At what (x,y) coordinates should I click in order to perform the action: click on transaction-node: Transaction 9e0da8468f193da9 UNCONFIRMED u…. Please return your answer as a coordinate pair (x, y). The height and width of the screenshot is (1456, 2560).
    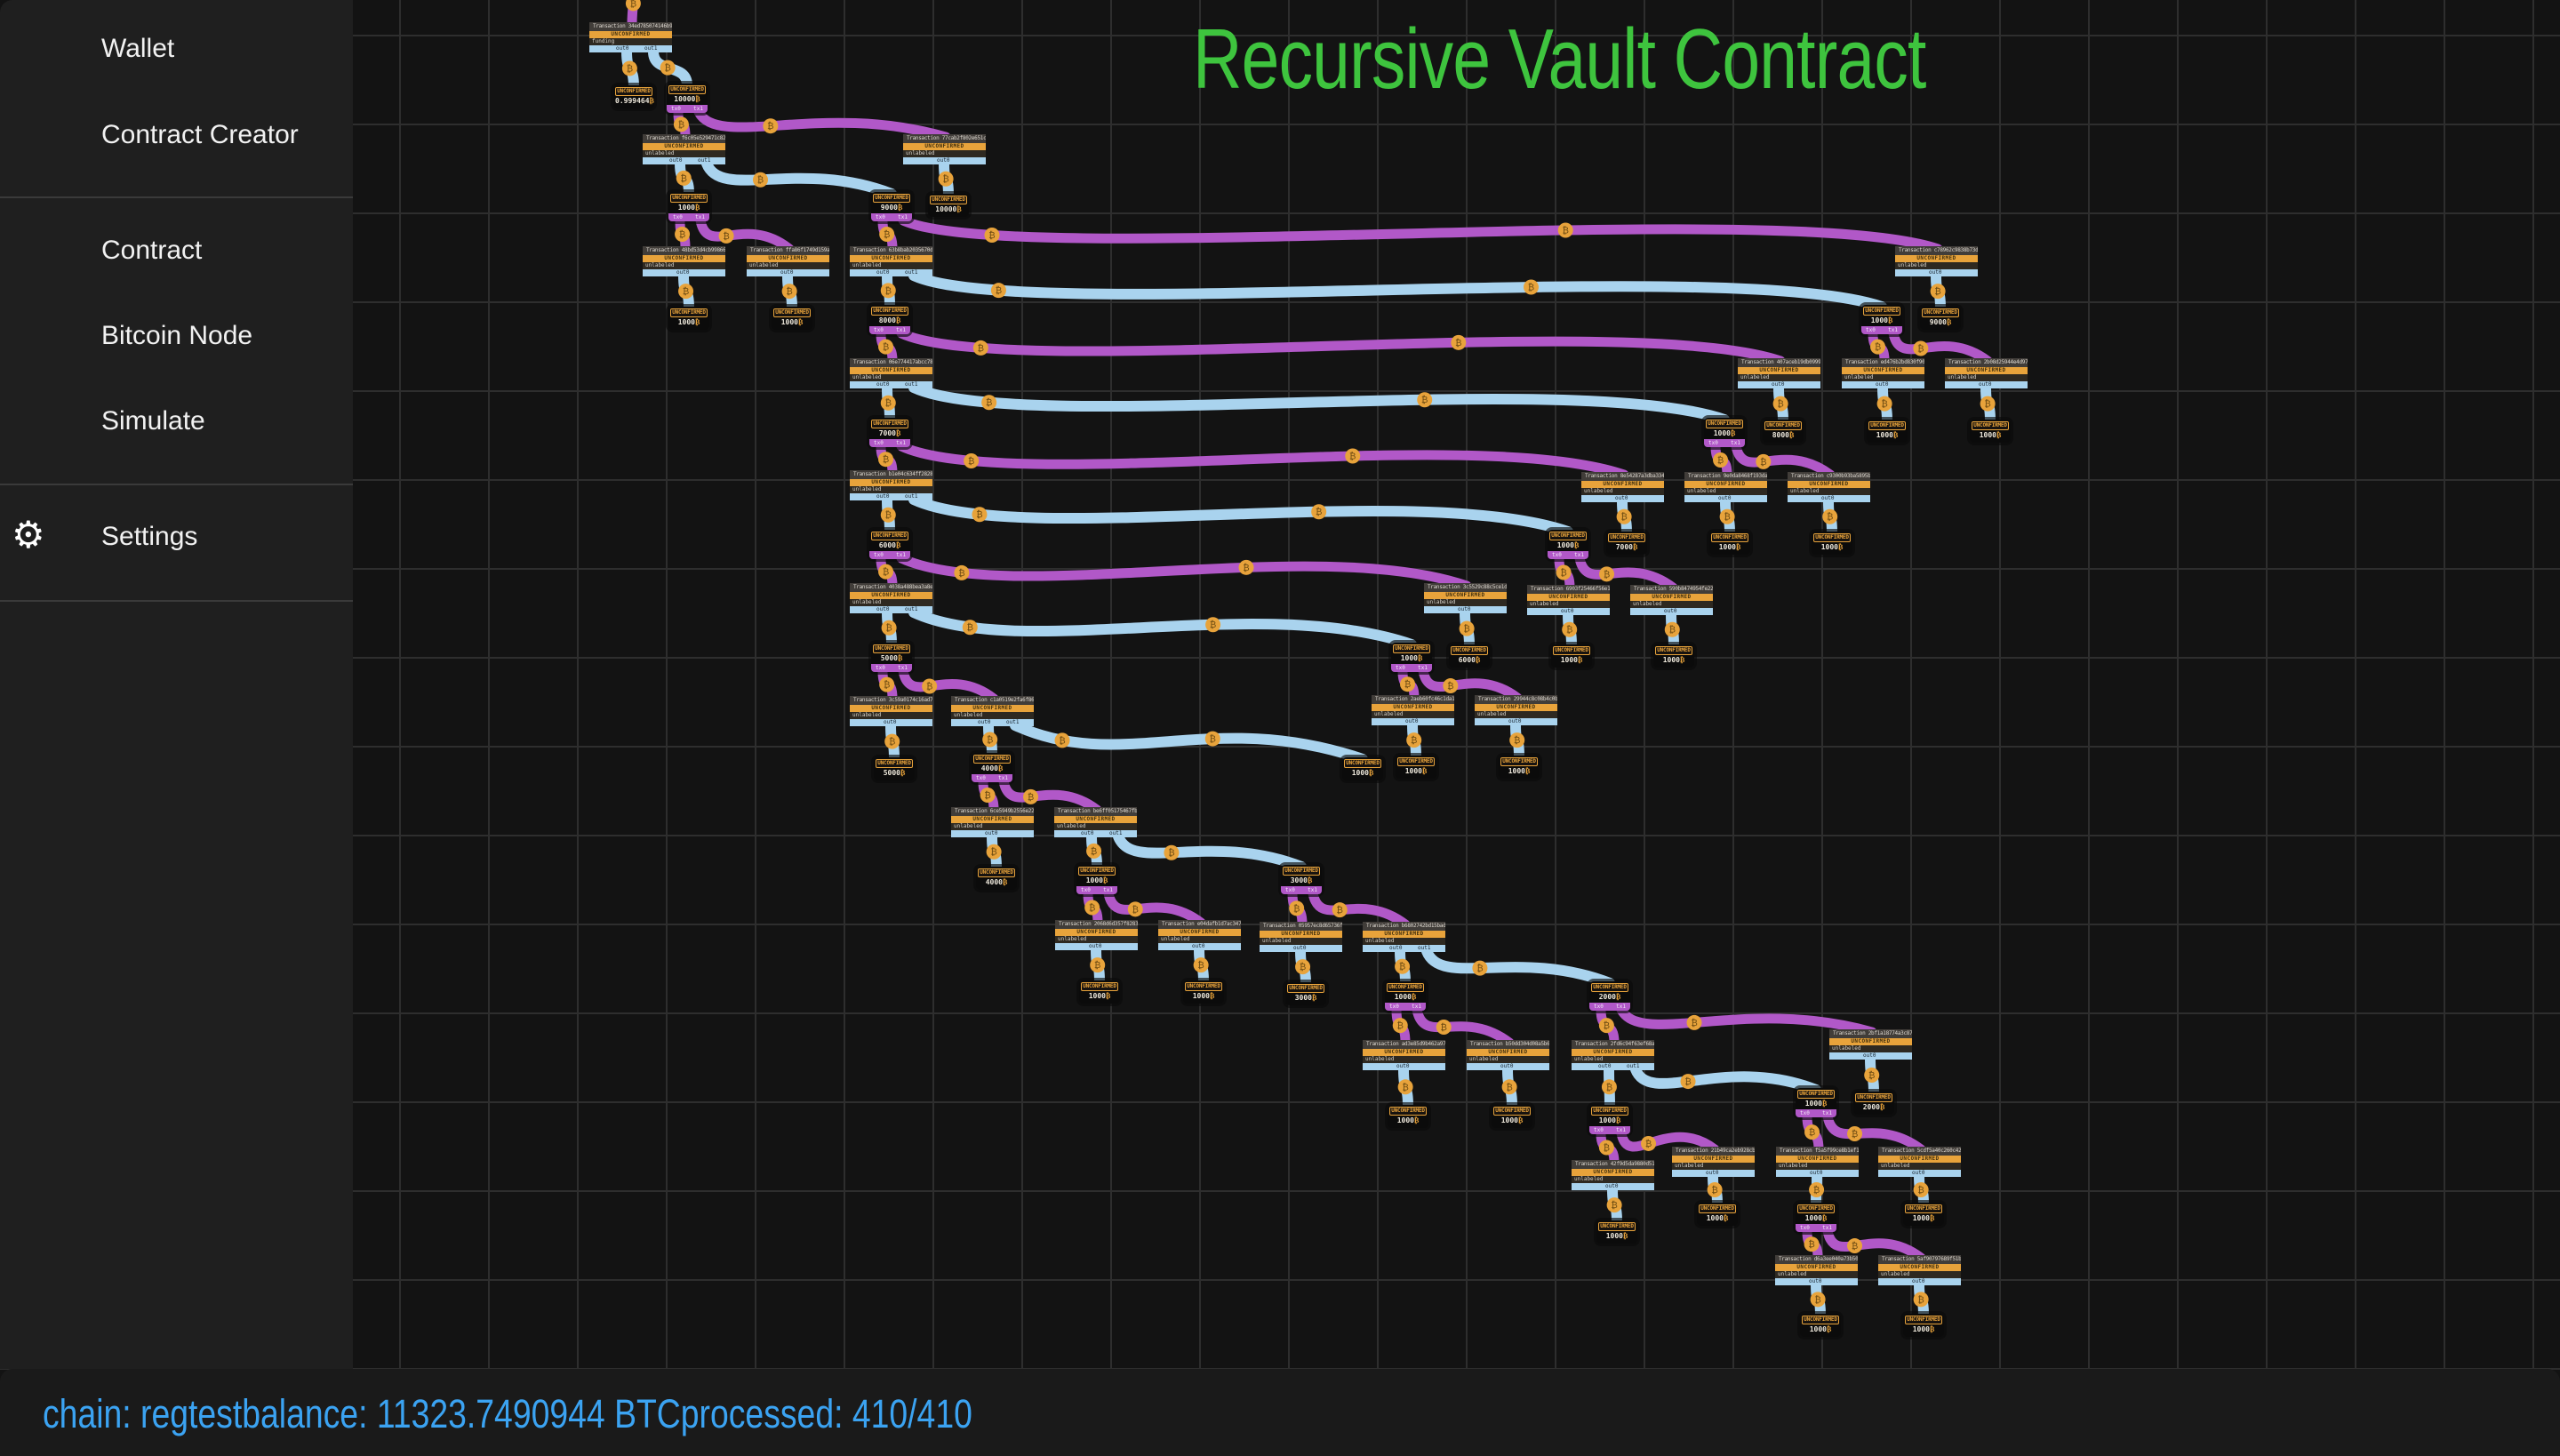
    Looking at the image, I should click on (1725, 487).